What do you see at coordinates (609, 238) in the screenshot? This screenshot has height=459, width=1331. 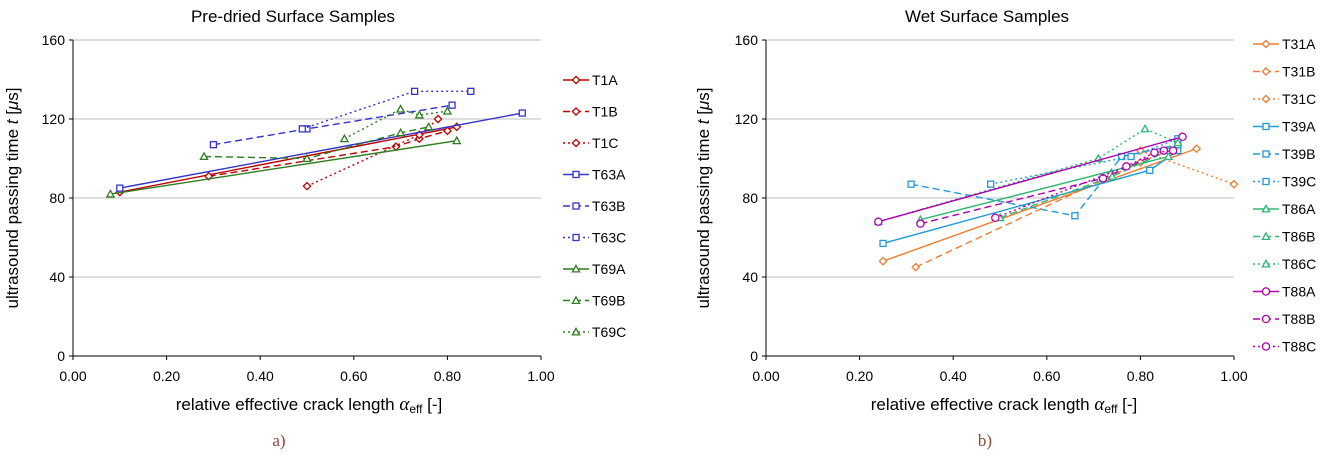 I see `legend-label: T63C` at bounding box center [609, 238].